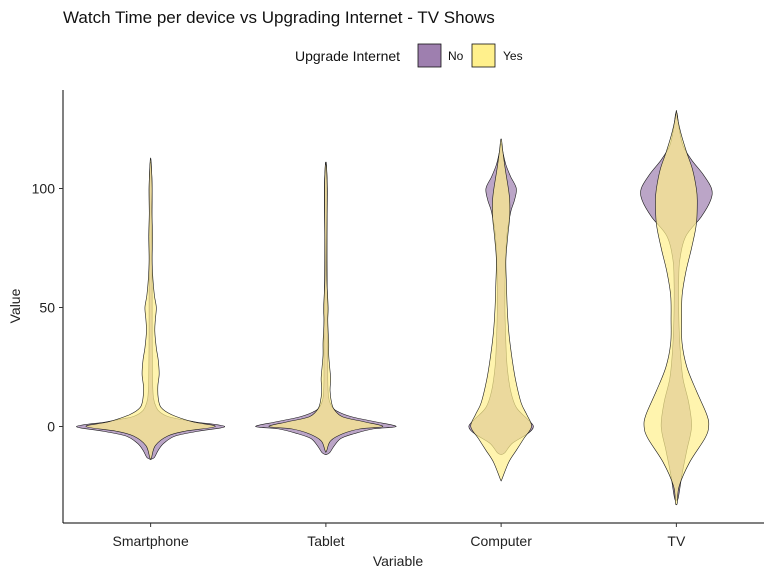 The width and height of the screenshot is (768, 576). Describe the element at coordinates (676, 541) in the screenshot. I see `x-tick-label: TV` at that location.